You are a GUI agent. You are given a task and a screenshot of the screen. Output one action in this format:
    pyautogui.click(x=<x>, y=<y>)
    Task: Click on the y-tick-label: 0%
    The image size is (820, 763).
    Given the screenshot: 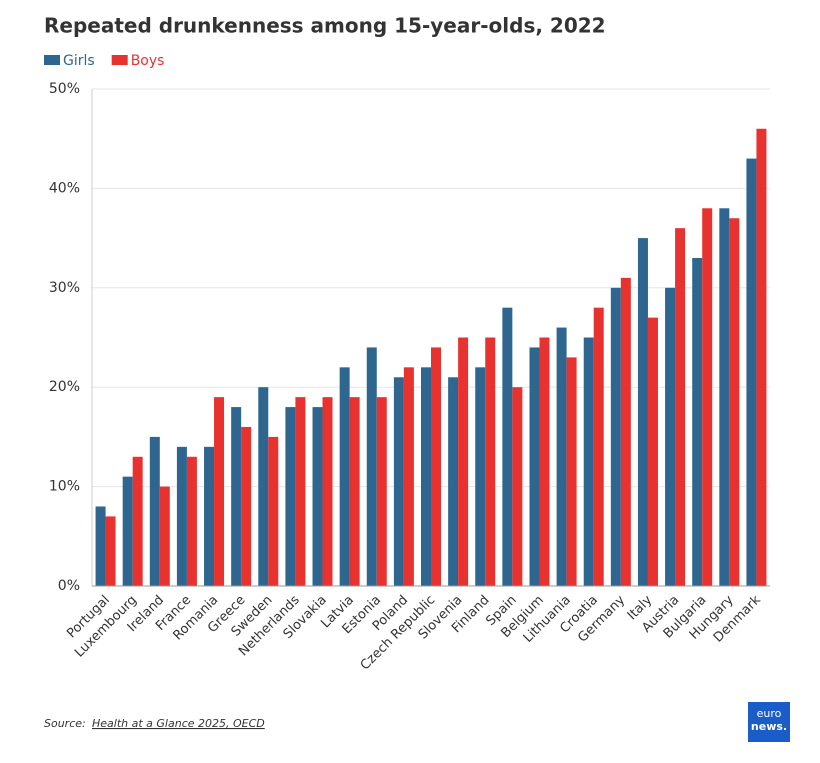 What is the action you would take?
    pyautogui.click(x=69, y=586)
    